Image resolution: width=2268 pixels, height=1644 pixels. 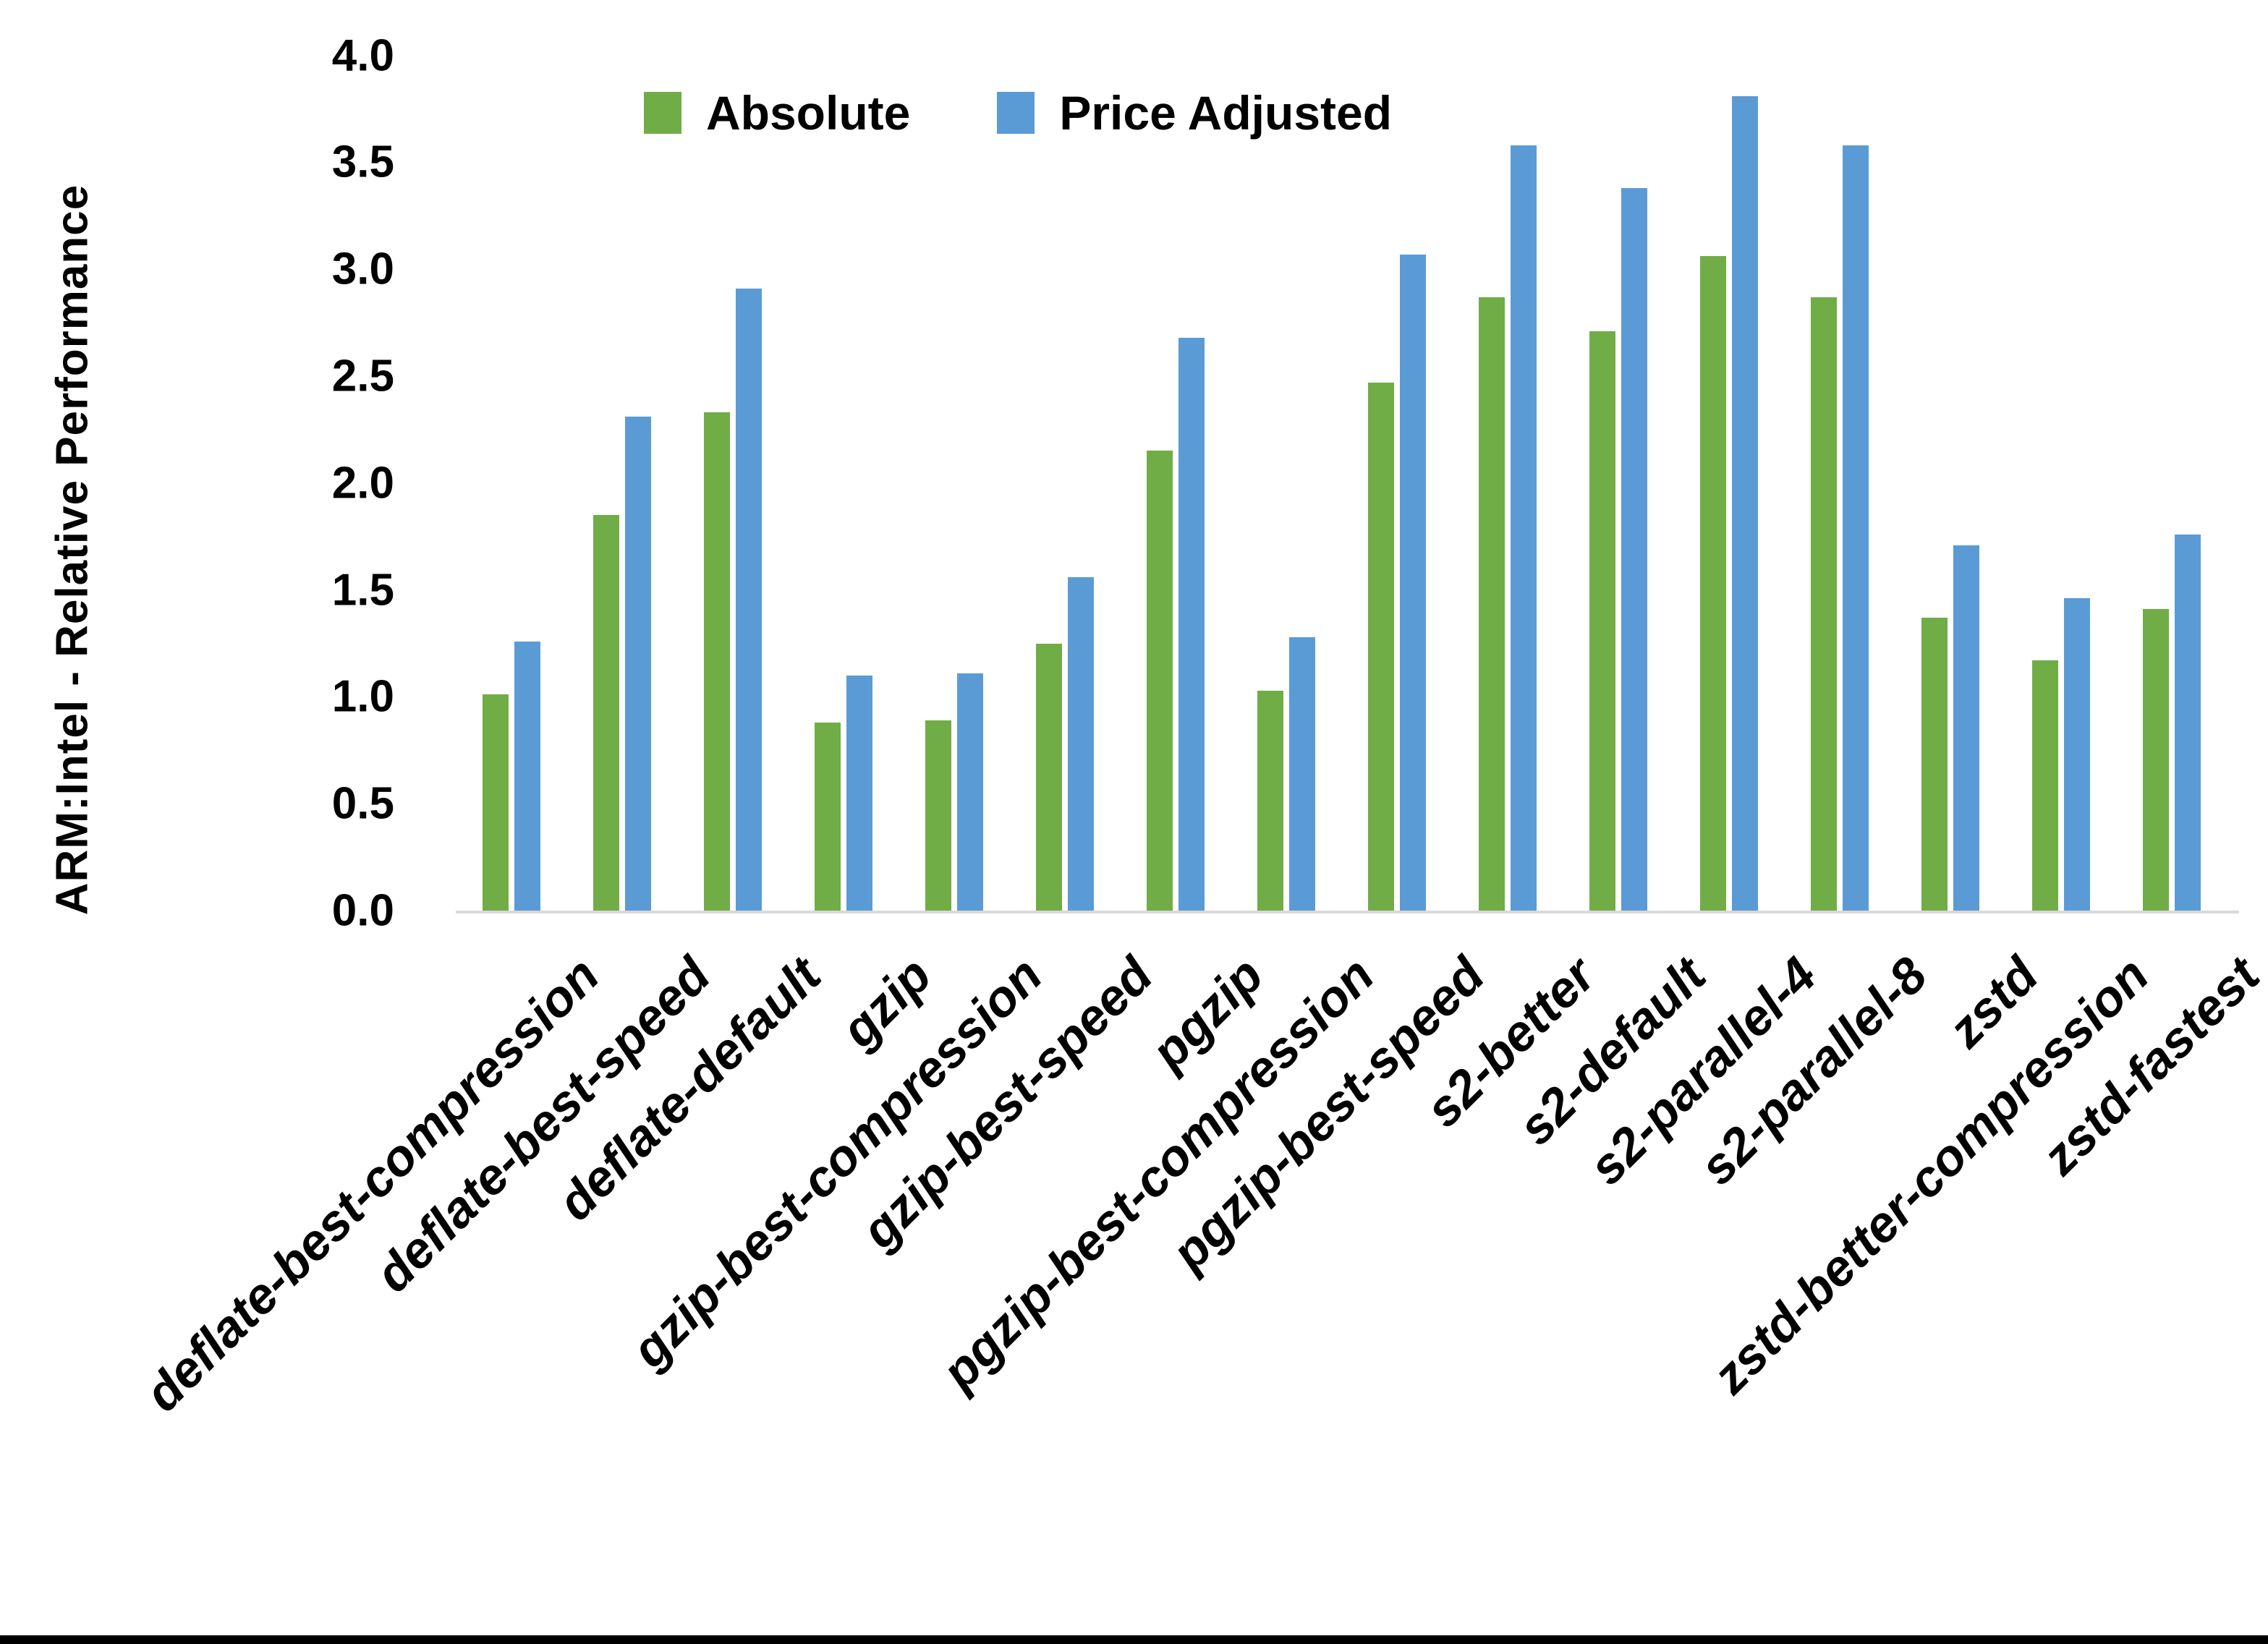 I want to click on legend-item-absolute: Absolute, so click(x=777, y=112).